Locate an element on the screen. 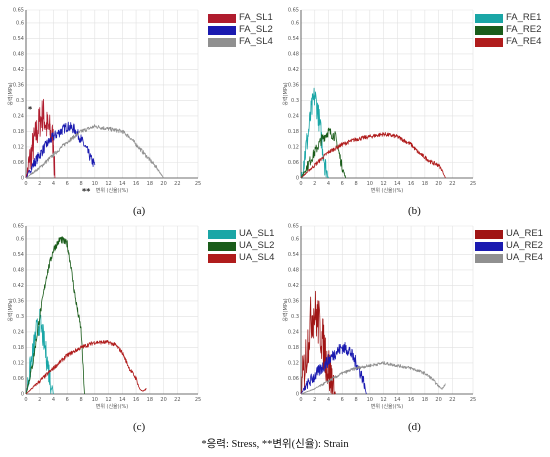 This screenshot has height=457, width=550. legend-entry: UA_SL1 is located at coordinates (241, 234).